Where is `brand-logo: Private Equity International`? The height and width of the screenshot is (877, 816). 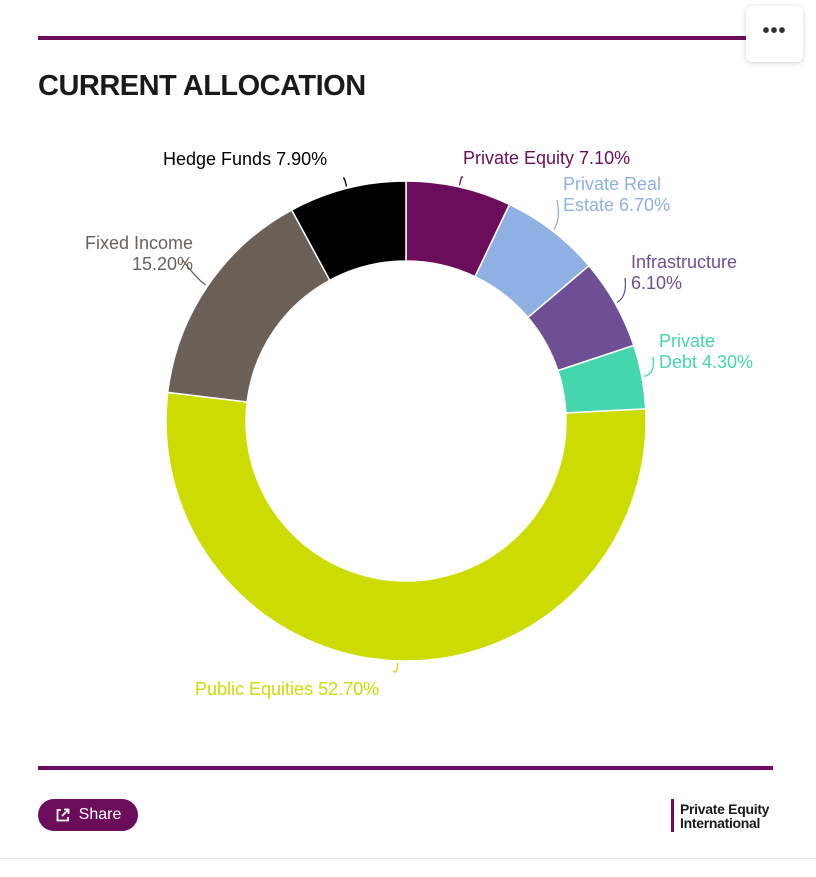
brand-logo: Private Equity International is located at coordinates (720, 815).